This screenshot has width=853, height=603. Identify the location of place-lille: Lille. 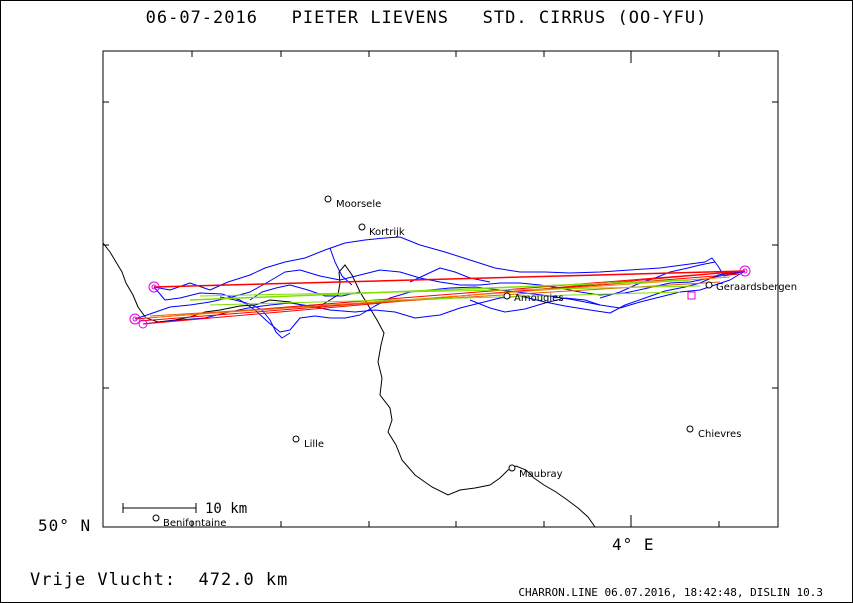
(308, 442).